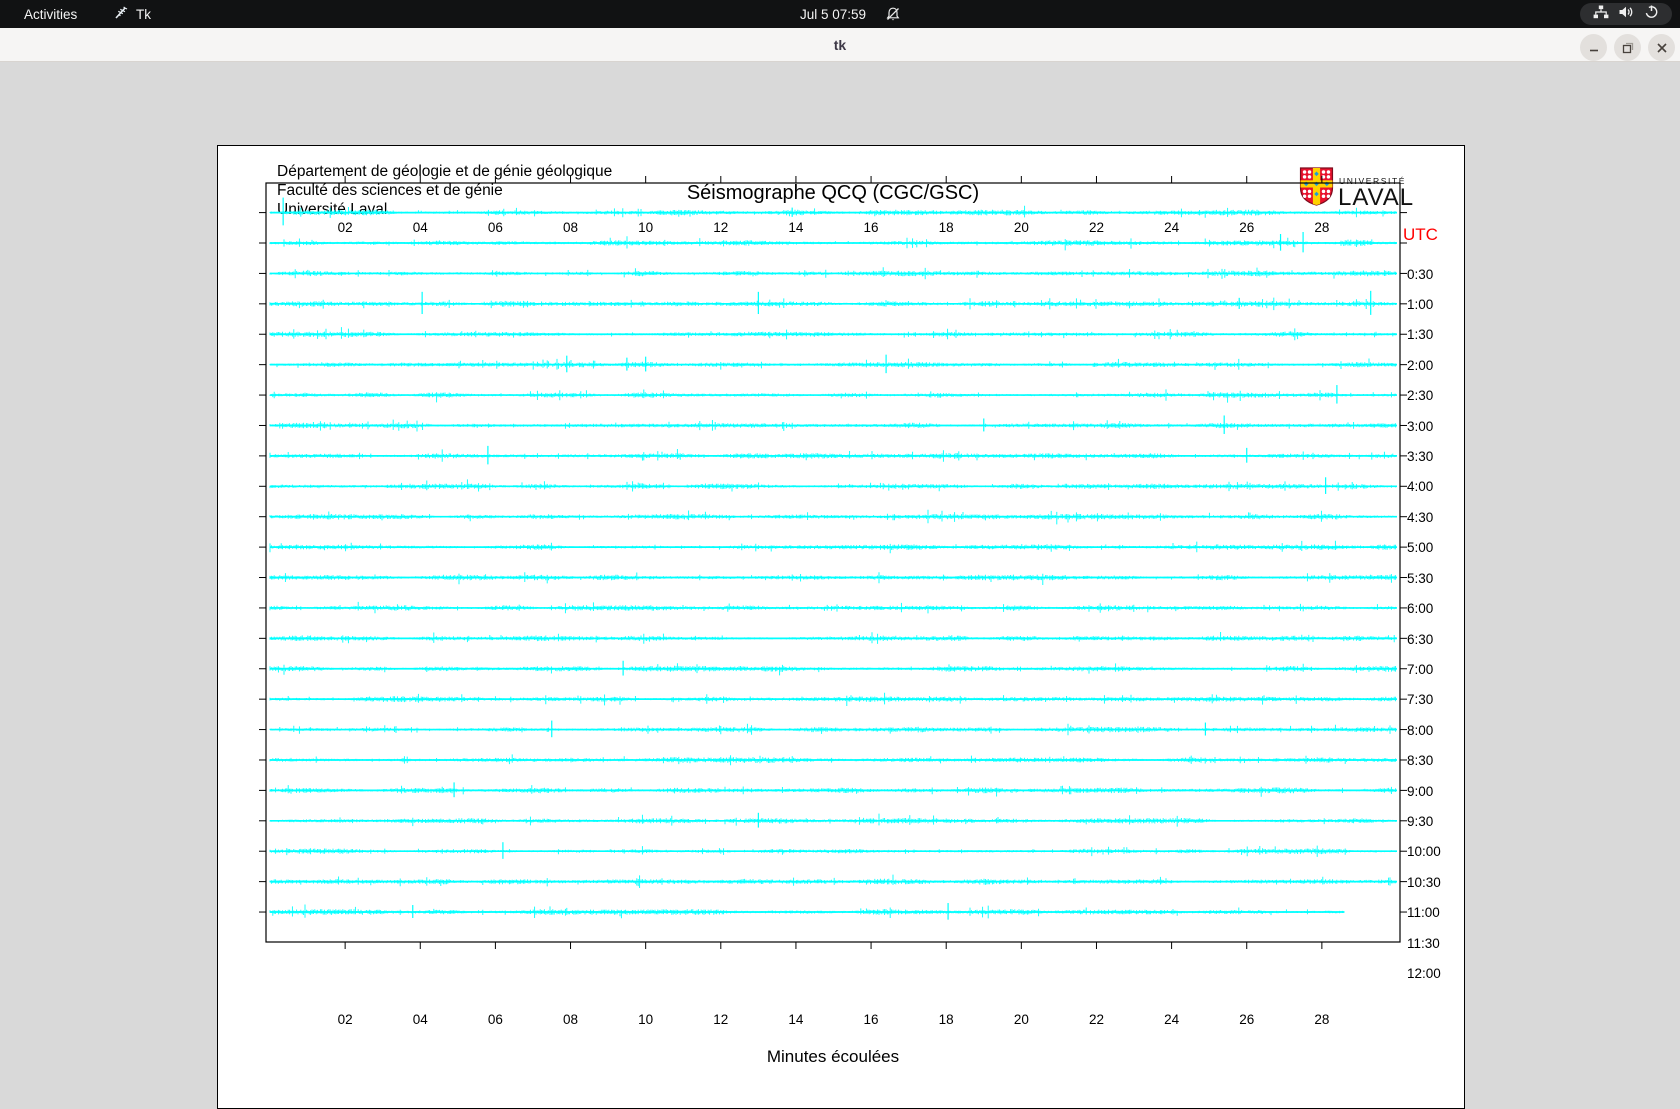 Image resolution: width=1680 pixels, height=1109 pixels. What do you see at coordinates (332, 209) in the screenshot?
I see `institution-line: Université Laval` at bounding box center [332, 209].